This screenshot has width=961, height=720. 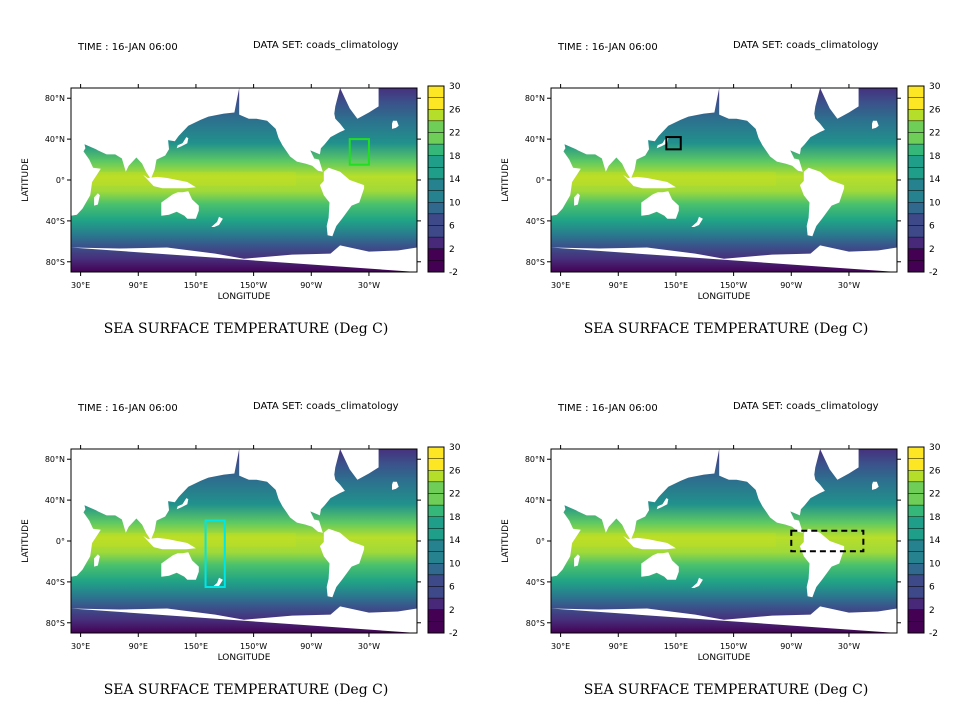 What do you see at coordinates (253, 646) in the screenshot?
I see `x-tick-label: 150°W` at bounding box center [253, 646].